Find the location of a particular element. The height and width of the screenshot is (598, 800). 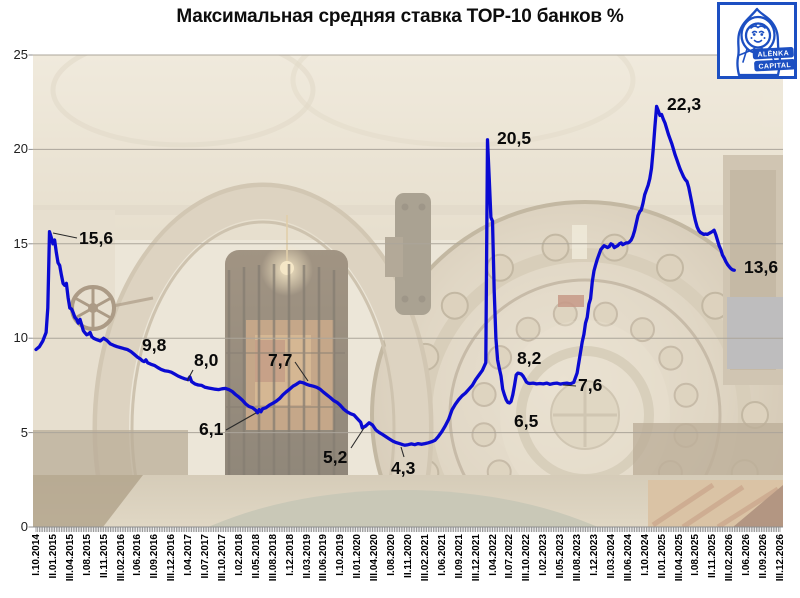

x-axis-label: II.07.2022 is located at coordinates (510, 556).